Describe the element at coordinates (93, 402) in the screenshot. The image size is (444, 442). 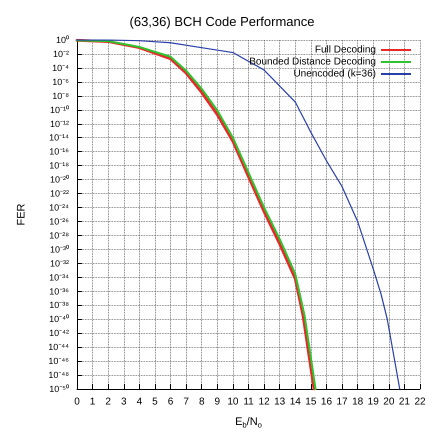
I see `x-tick-label: 1` at that location.